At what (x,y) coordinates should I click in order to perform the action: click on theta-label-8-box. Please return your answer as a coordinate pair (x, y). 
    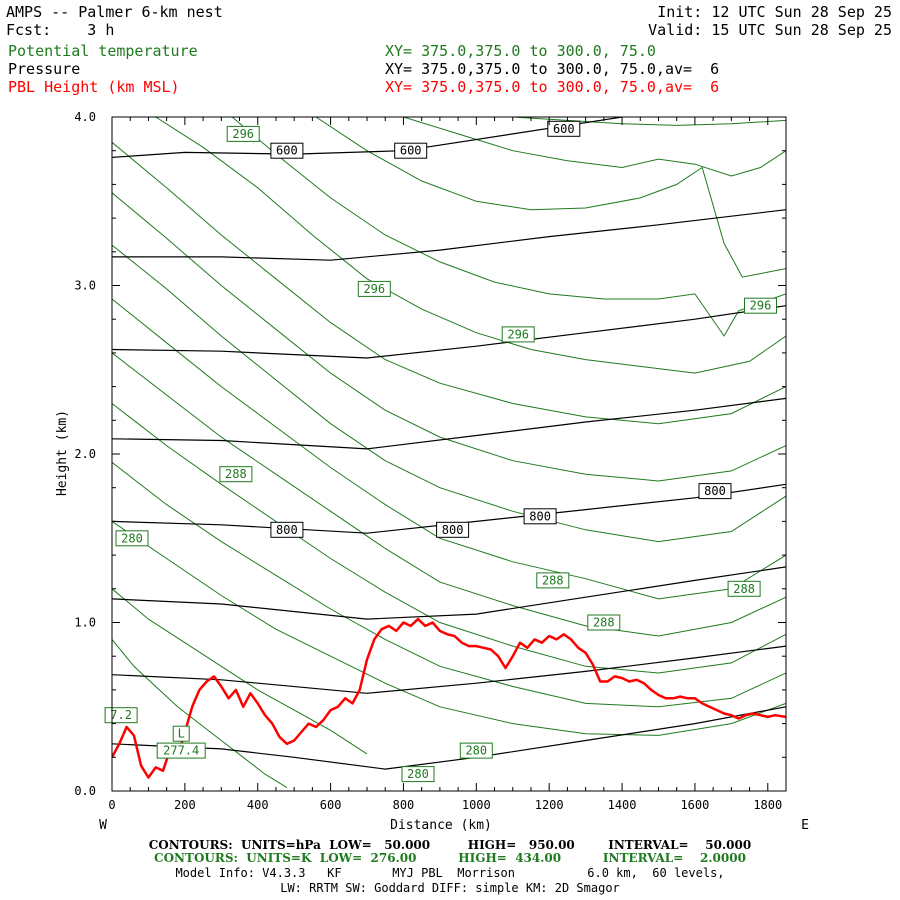
    Looking at the image, I should click on (132, 538).